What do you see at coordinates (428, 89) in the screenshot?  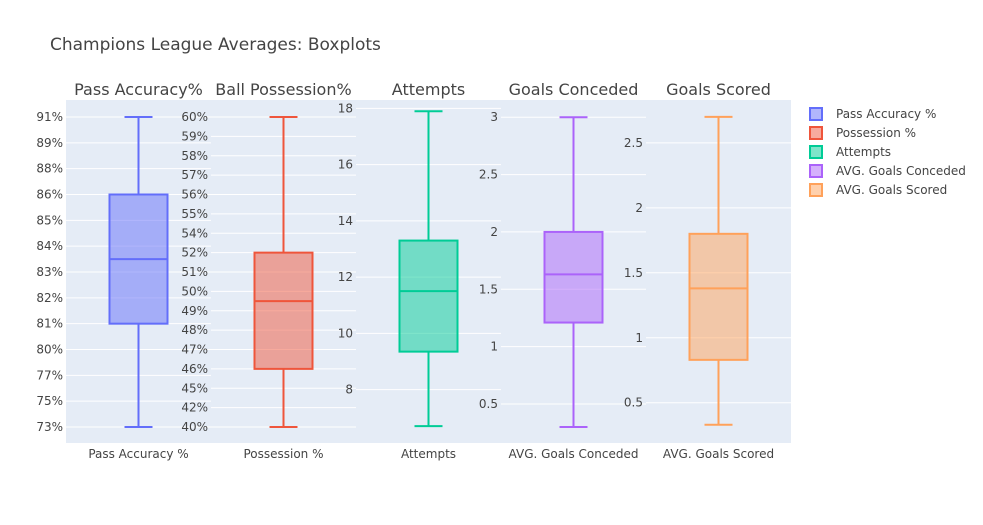 I see `subplot-title: Attempts` at bounding box center [428, 89].